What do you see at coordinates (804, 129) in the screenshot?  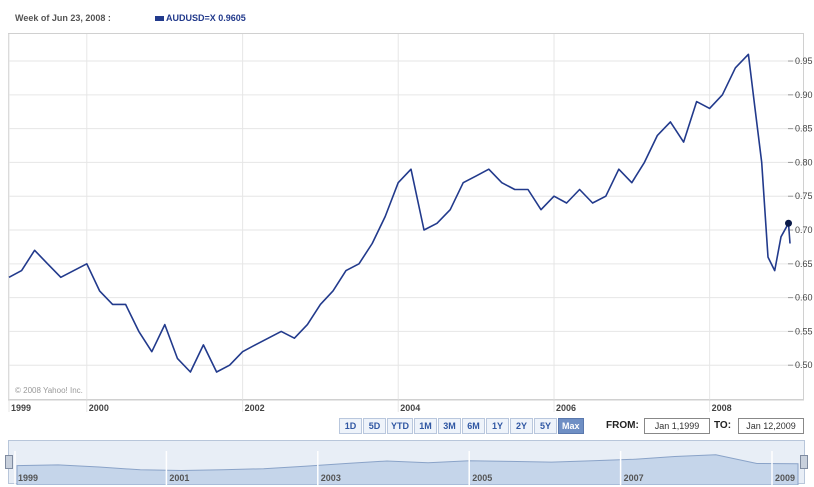 I see `y-tick-label: 0.85` at bounding box center [804, 129].